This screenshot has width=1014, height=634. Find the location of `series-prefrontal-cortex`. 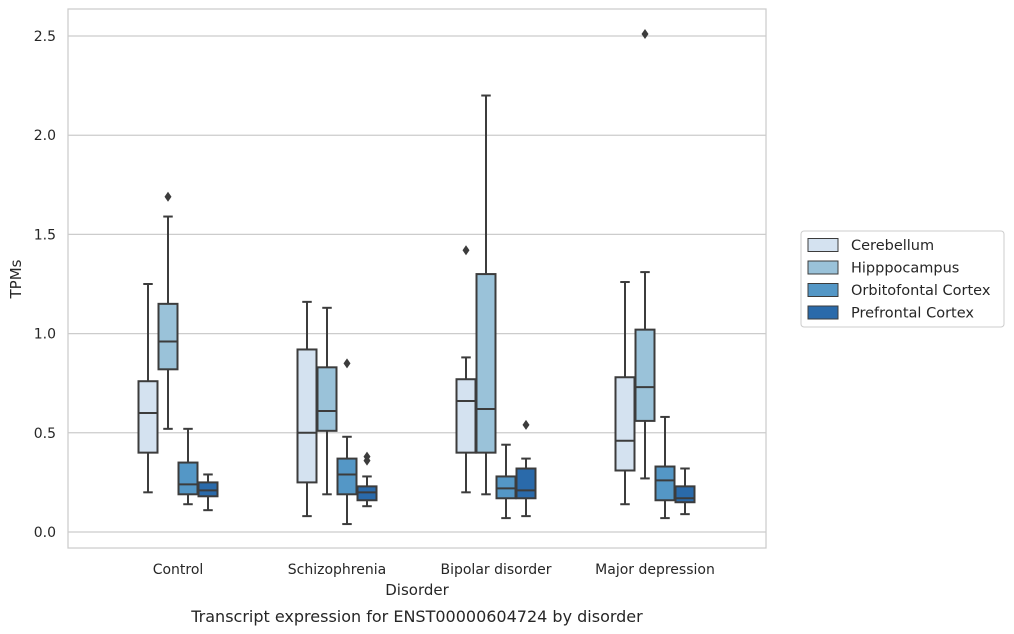

series-prefrontal-cortex is located at coordinates (446, 468).